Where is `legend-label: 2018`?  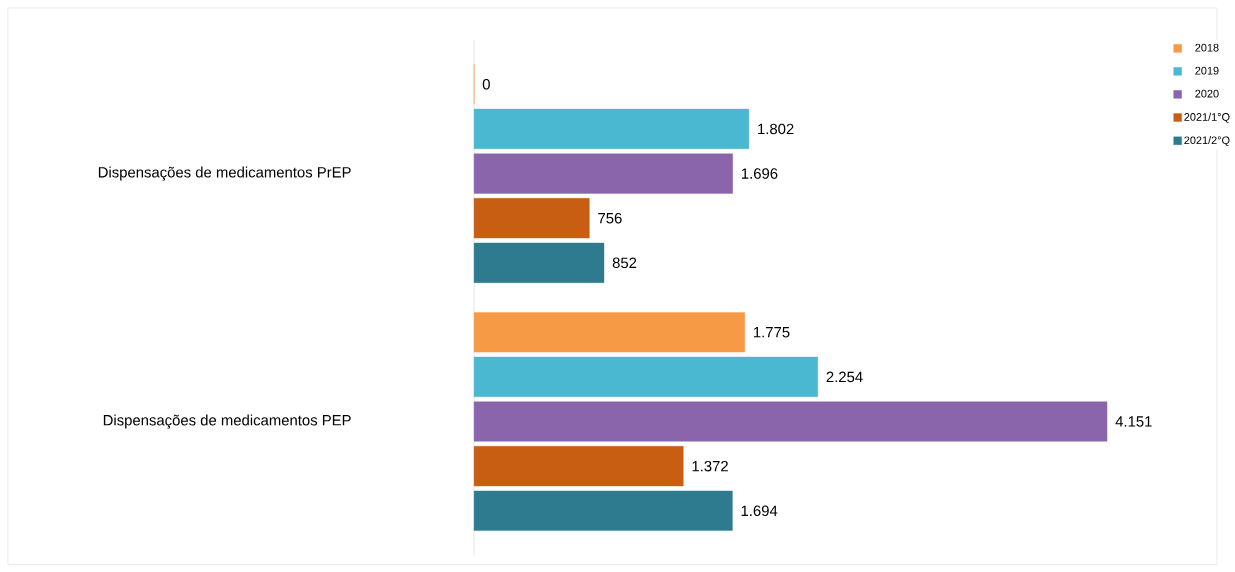
legend-label: 2018 is located at coordinates (1207, 47).